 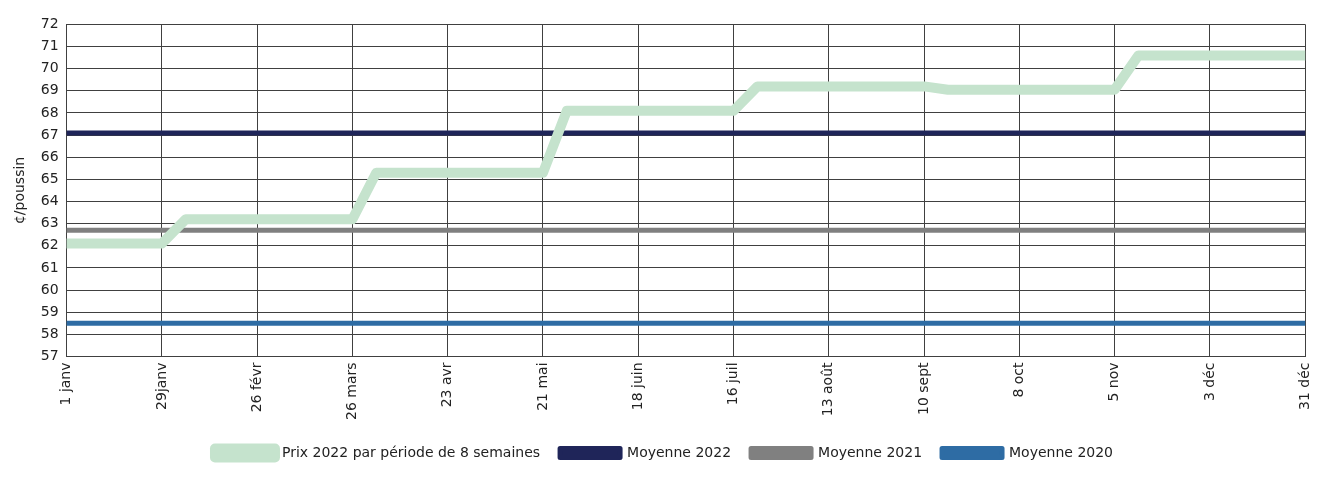 What do you see at coordinates (49, 67) in the screenshot?
I see `y-tick-label: 70` at bounding box center [49, 67].